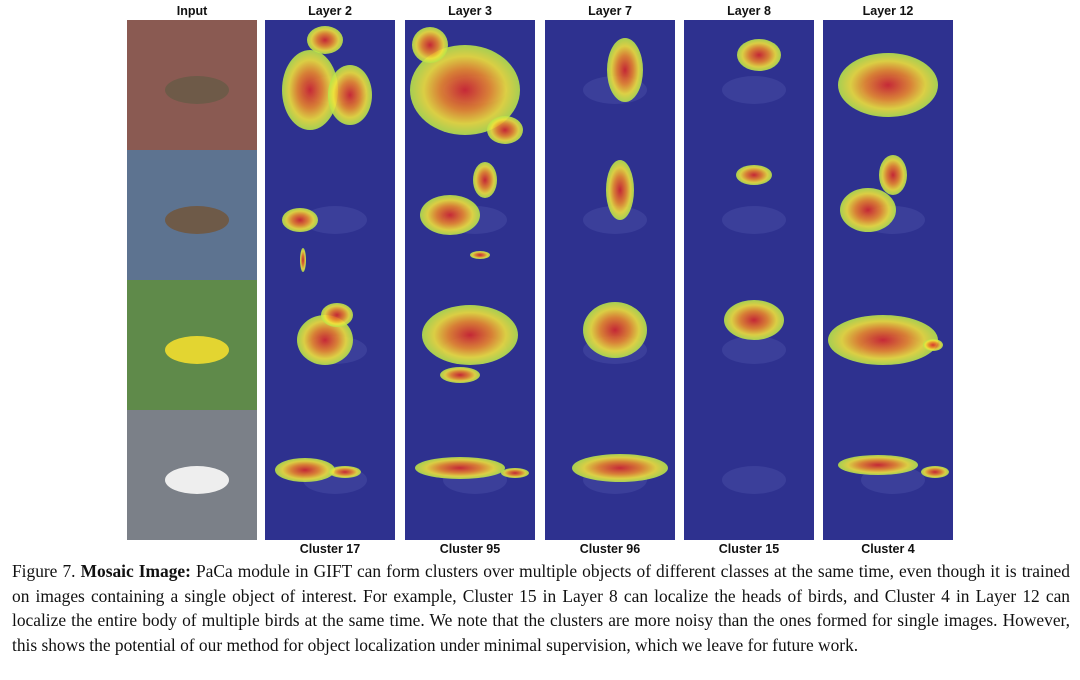  Describe the element at coordinates (888, 549) in the screenshot. I see `cluster-label: Cluster 4` at that location.